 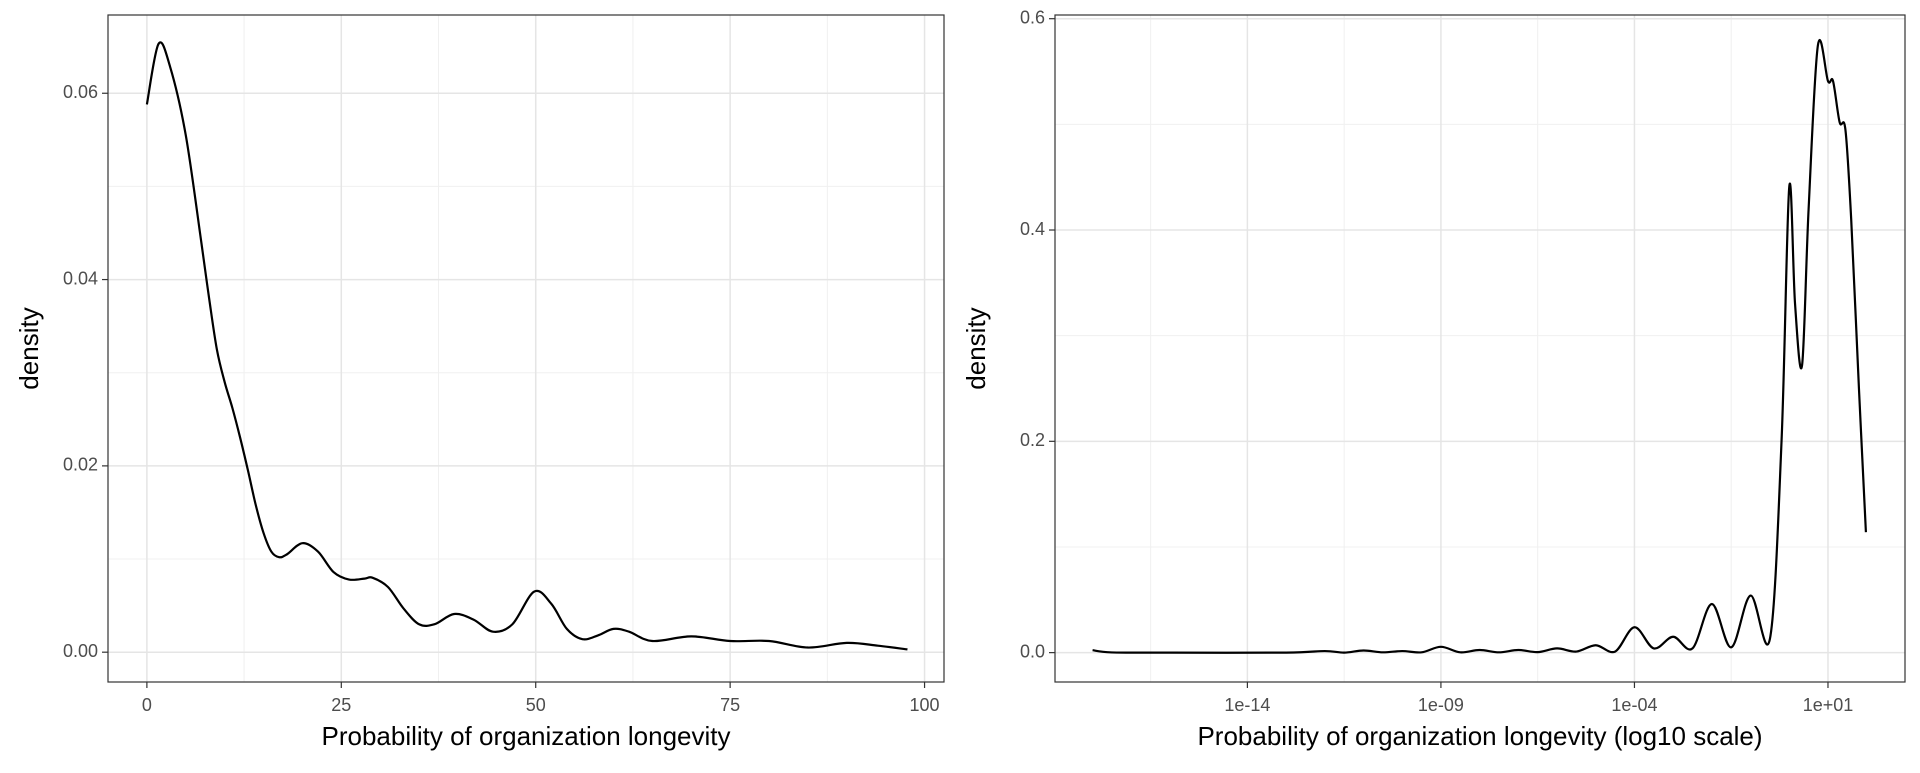 I want to click on x-tick-label: 1e-14, so click(x=1247, y=705).